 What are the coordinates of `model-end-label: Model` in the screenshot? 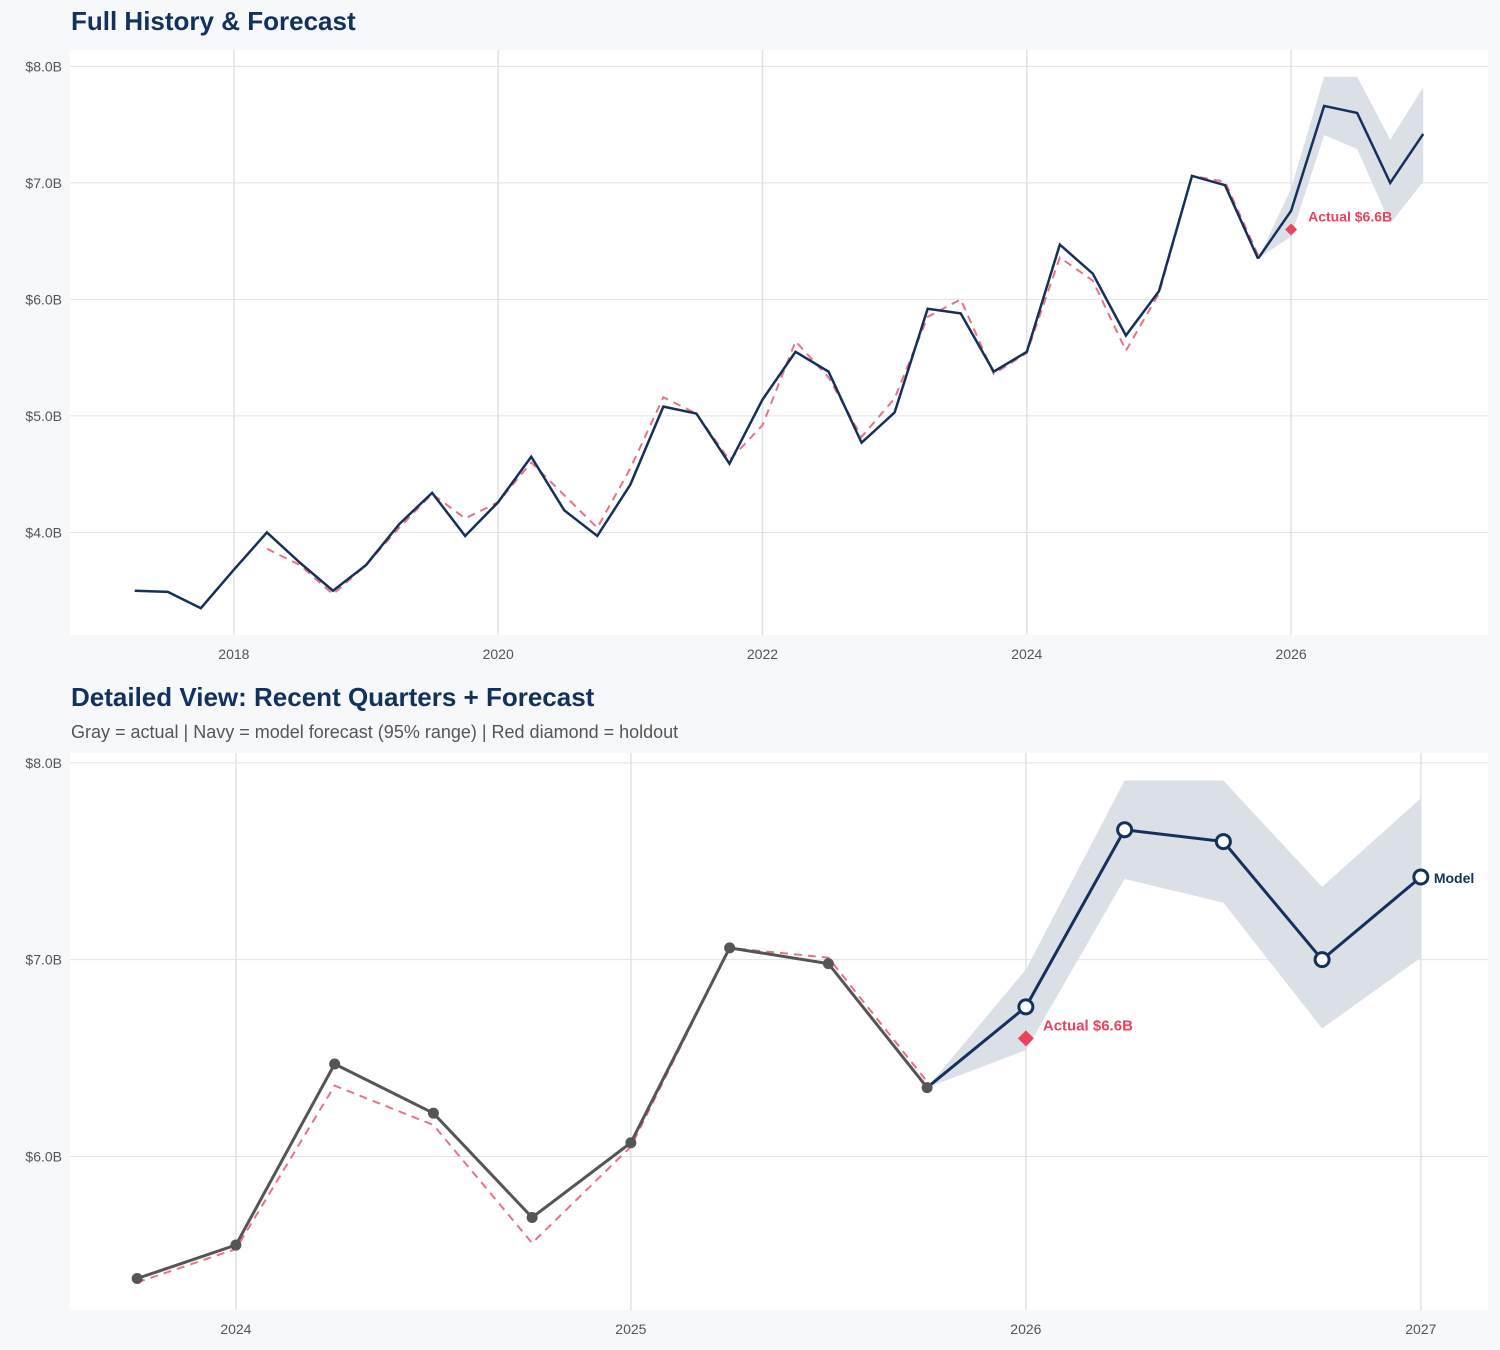 It's located at (1454, 878).